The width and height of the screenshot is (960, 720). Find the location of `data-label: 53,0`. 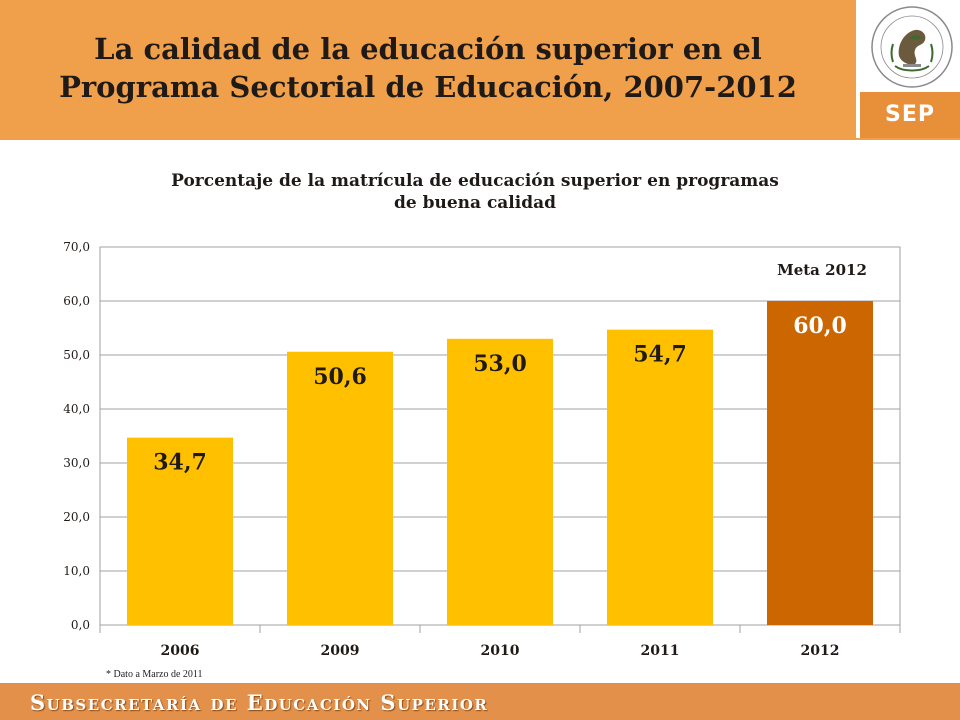

data-label: 53,0 is located at coordinates (500, 364).